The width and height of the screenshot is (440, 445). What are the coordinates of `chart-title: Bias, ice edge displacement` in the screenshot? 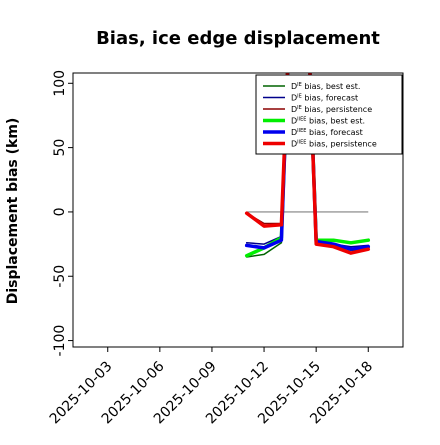 It's located at (238, 38).